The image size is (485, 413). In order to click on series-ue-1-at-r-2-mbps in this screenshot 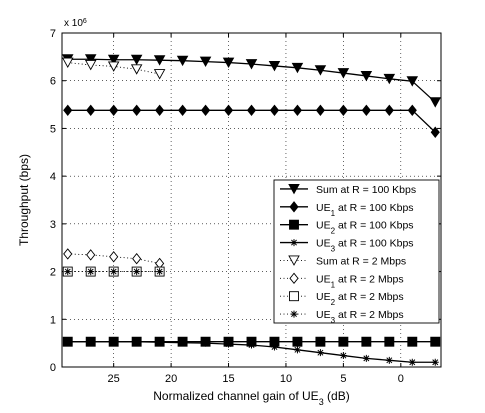, I will do `click(114, 259)`.